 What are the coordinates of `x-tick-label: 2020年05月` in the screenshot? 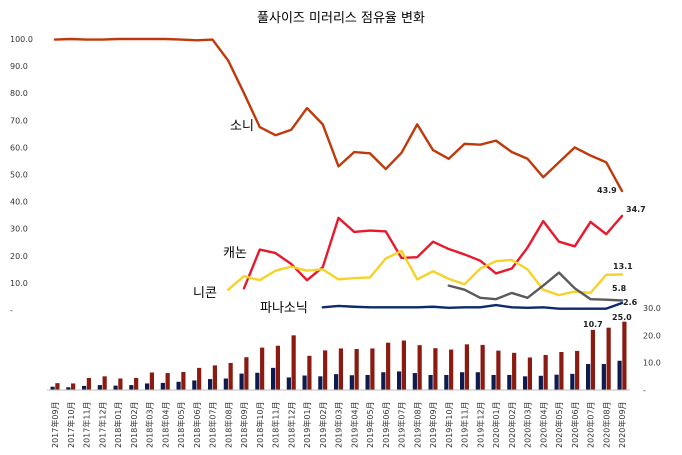 It's located at (559, 424).